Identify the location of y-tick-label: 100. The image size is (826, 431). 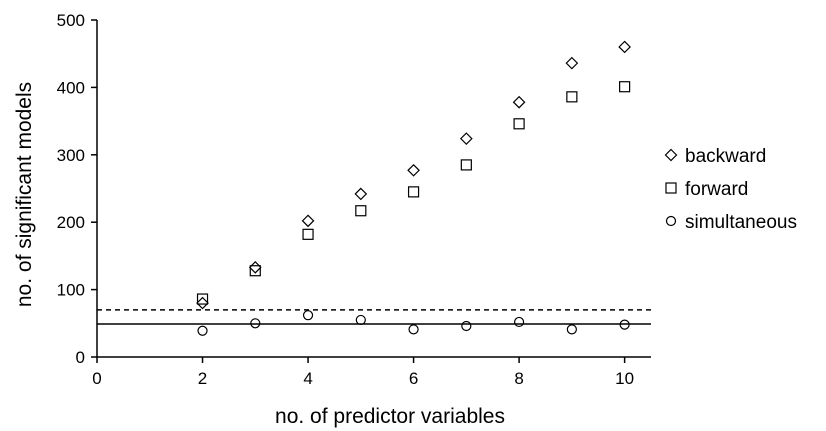
(71, 290).